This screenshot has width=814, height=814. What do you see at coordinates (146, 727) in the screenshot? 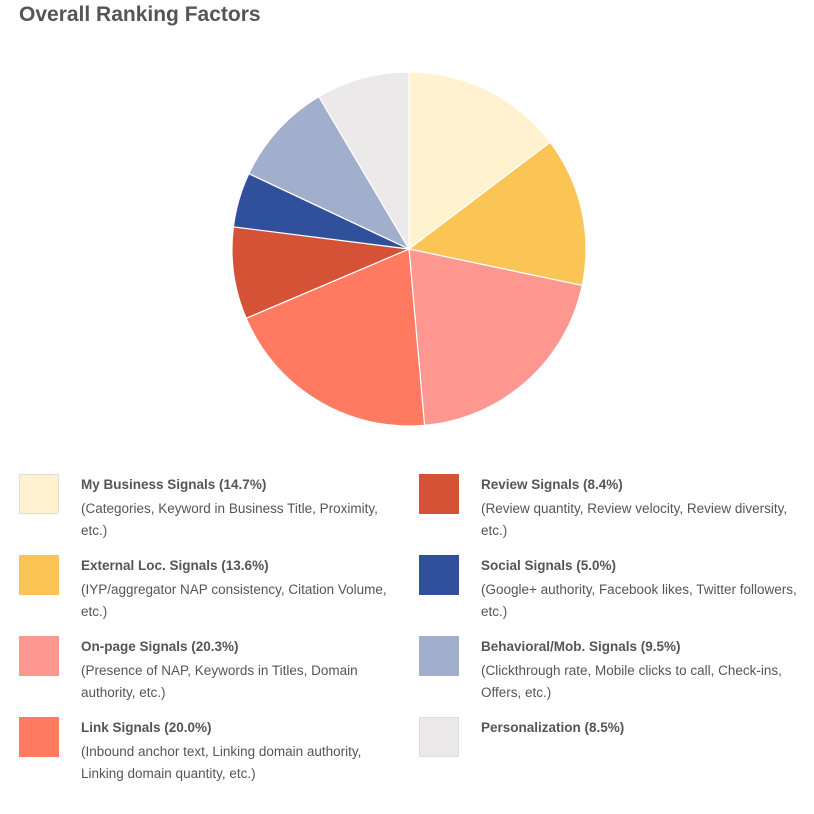
I see `legend-label: Link Signals (20.0%)` at bounding box center [146, 727].